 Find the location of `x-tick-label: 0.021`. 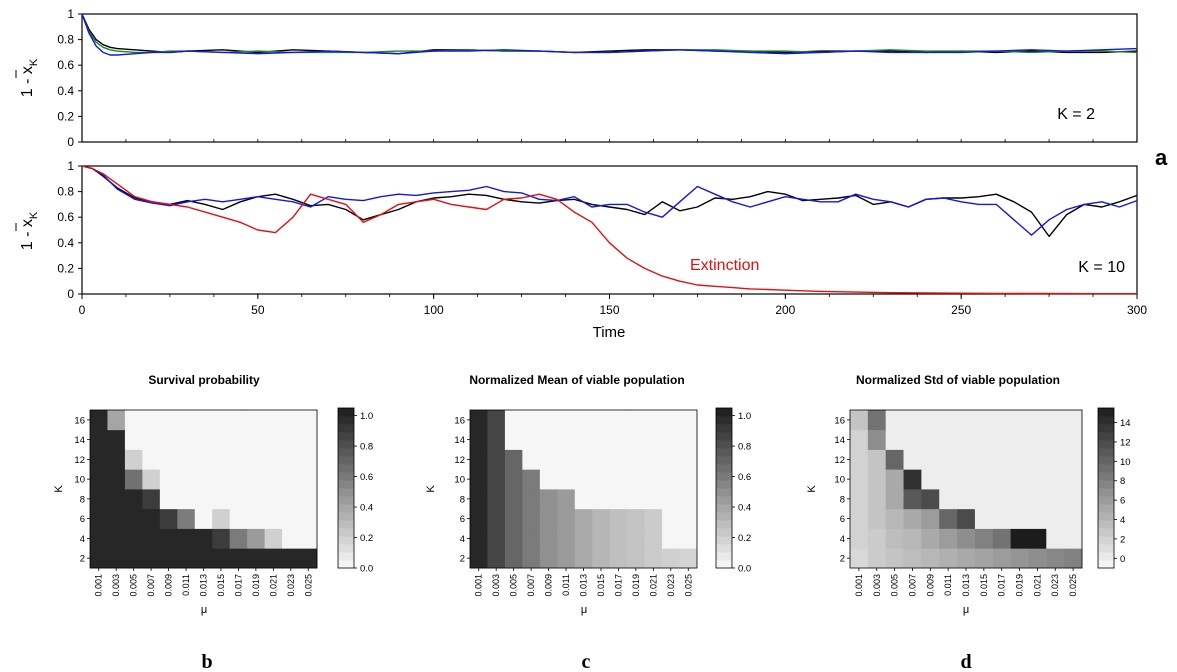

x-tick-label: 0.021 is located at coordinates (273, 585).